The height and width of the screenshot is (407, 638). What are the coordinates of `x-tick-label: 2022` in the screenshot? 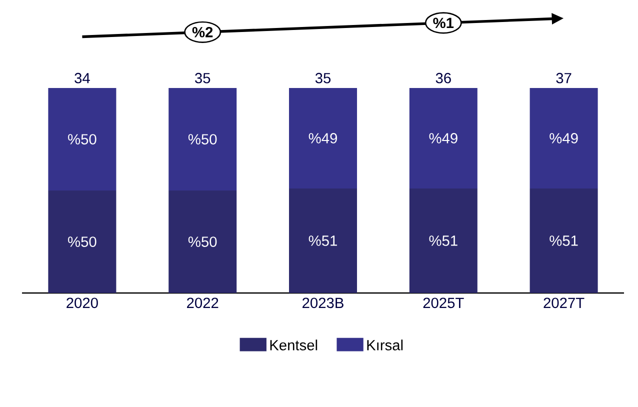 It's located at (202, 303).